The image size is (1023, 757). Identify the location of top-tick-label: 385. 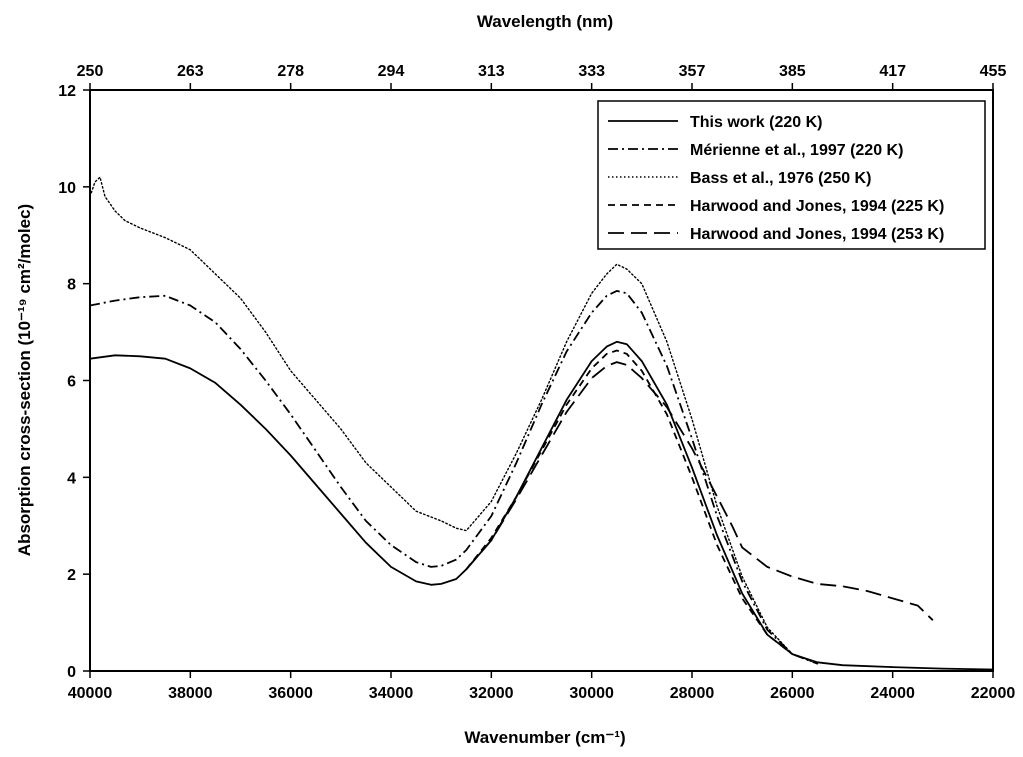
(792, 71).